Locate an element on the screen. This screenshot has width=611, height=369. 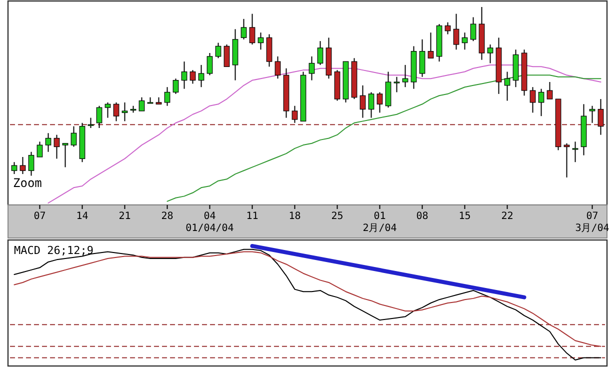
x-tick-label: 04 01/04/04 is located at coordinates (210, 222).